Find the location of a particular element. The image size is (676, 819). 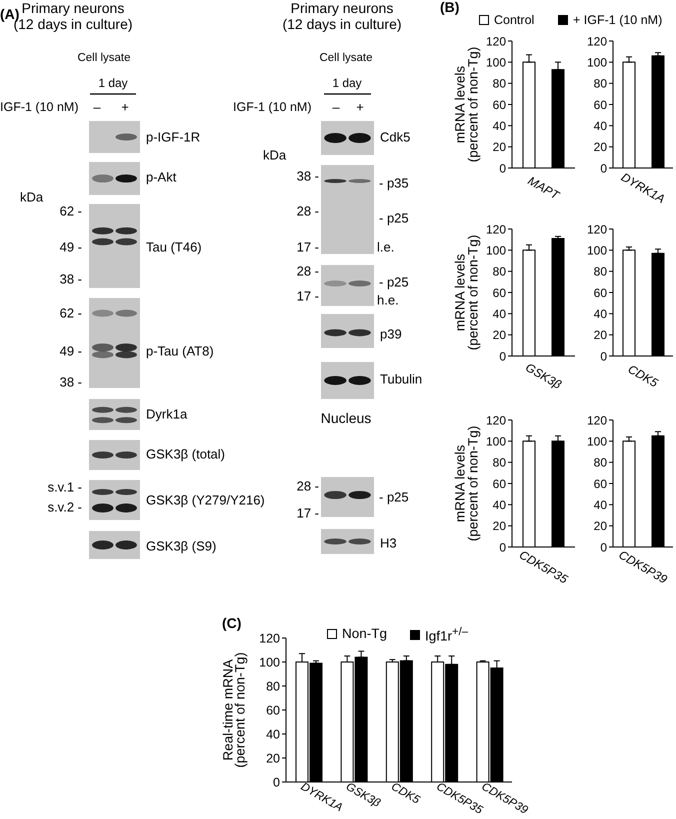

legend-label: + IGF-1 (10 nM) is located at coordinates (617, 20).